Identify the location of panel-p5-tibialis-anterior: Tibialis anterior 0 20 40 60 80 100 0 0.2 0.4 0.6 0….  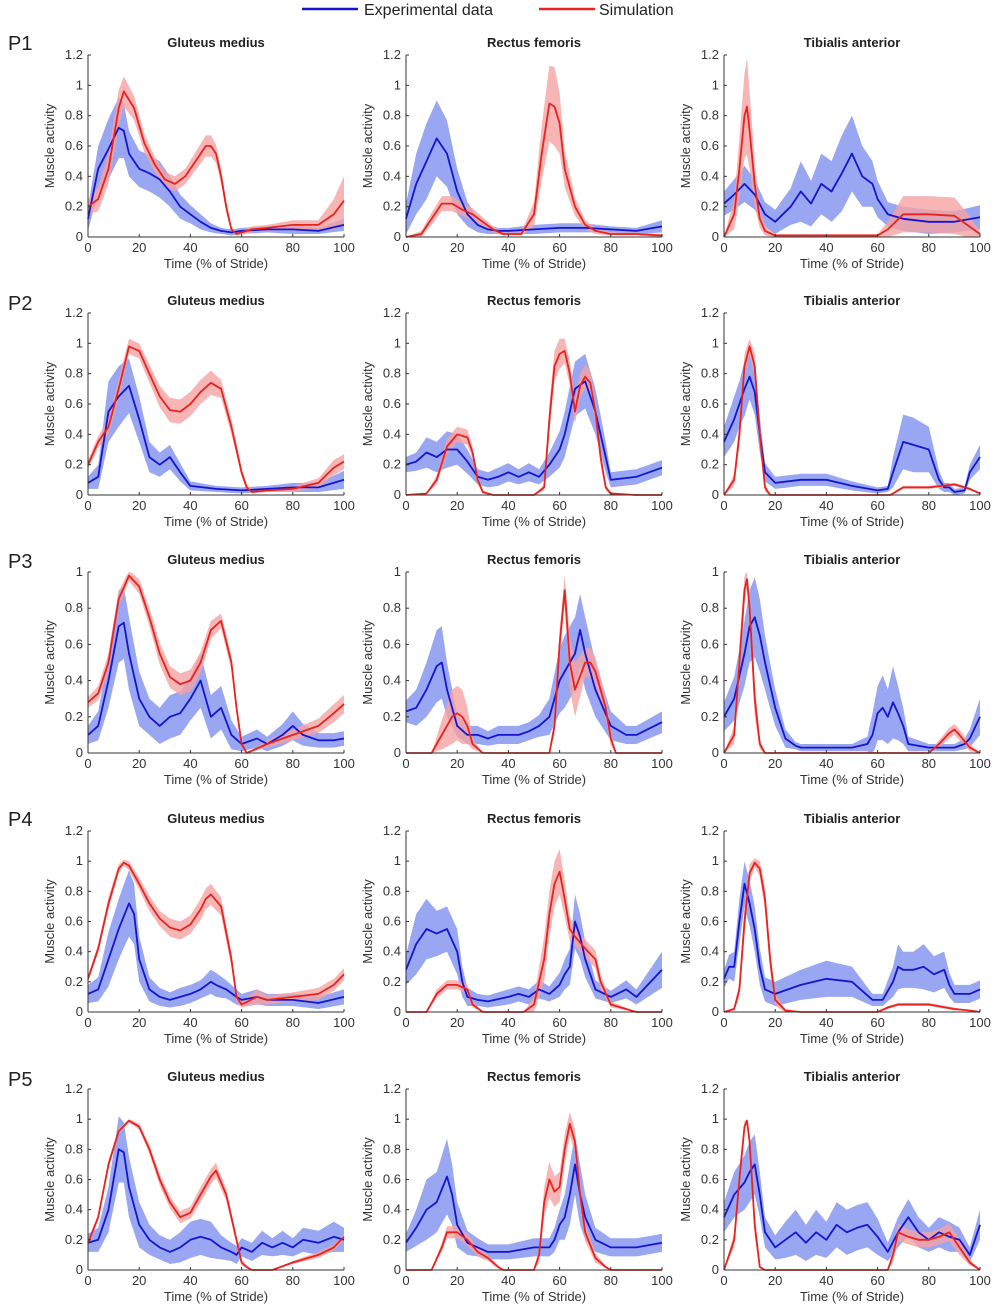
(834, 1186).